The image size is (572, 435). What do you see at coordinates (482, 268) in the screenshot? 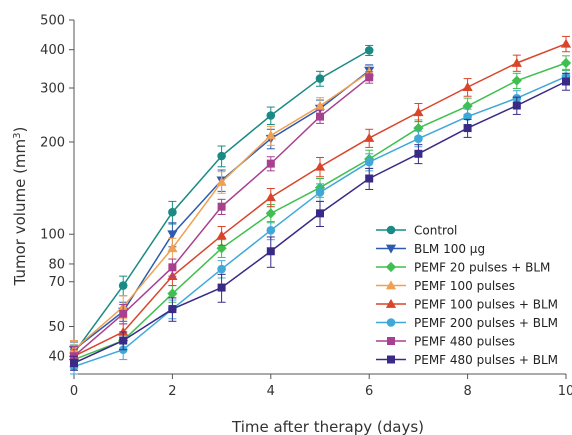
I see `legend-label: PEMF 20 pulses + BLM` at bounding box center [482, 268].